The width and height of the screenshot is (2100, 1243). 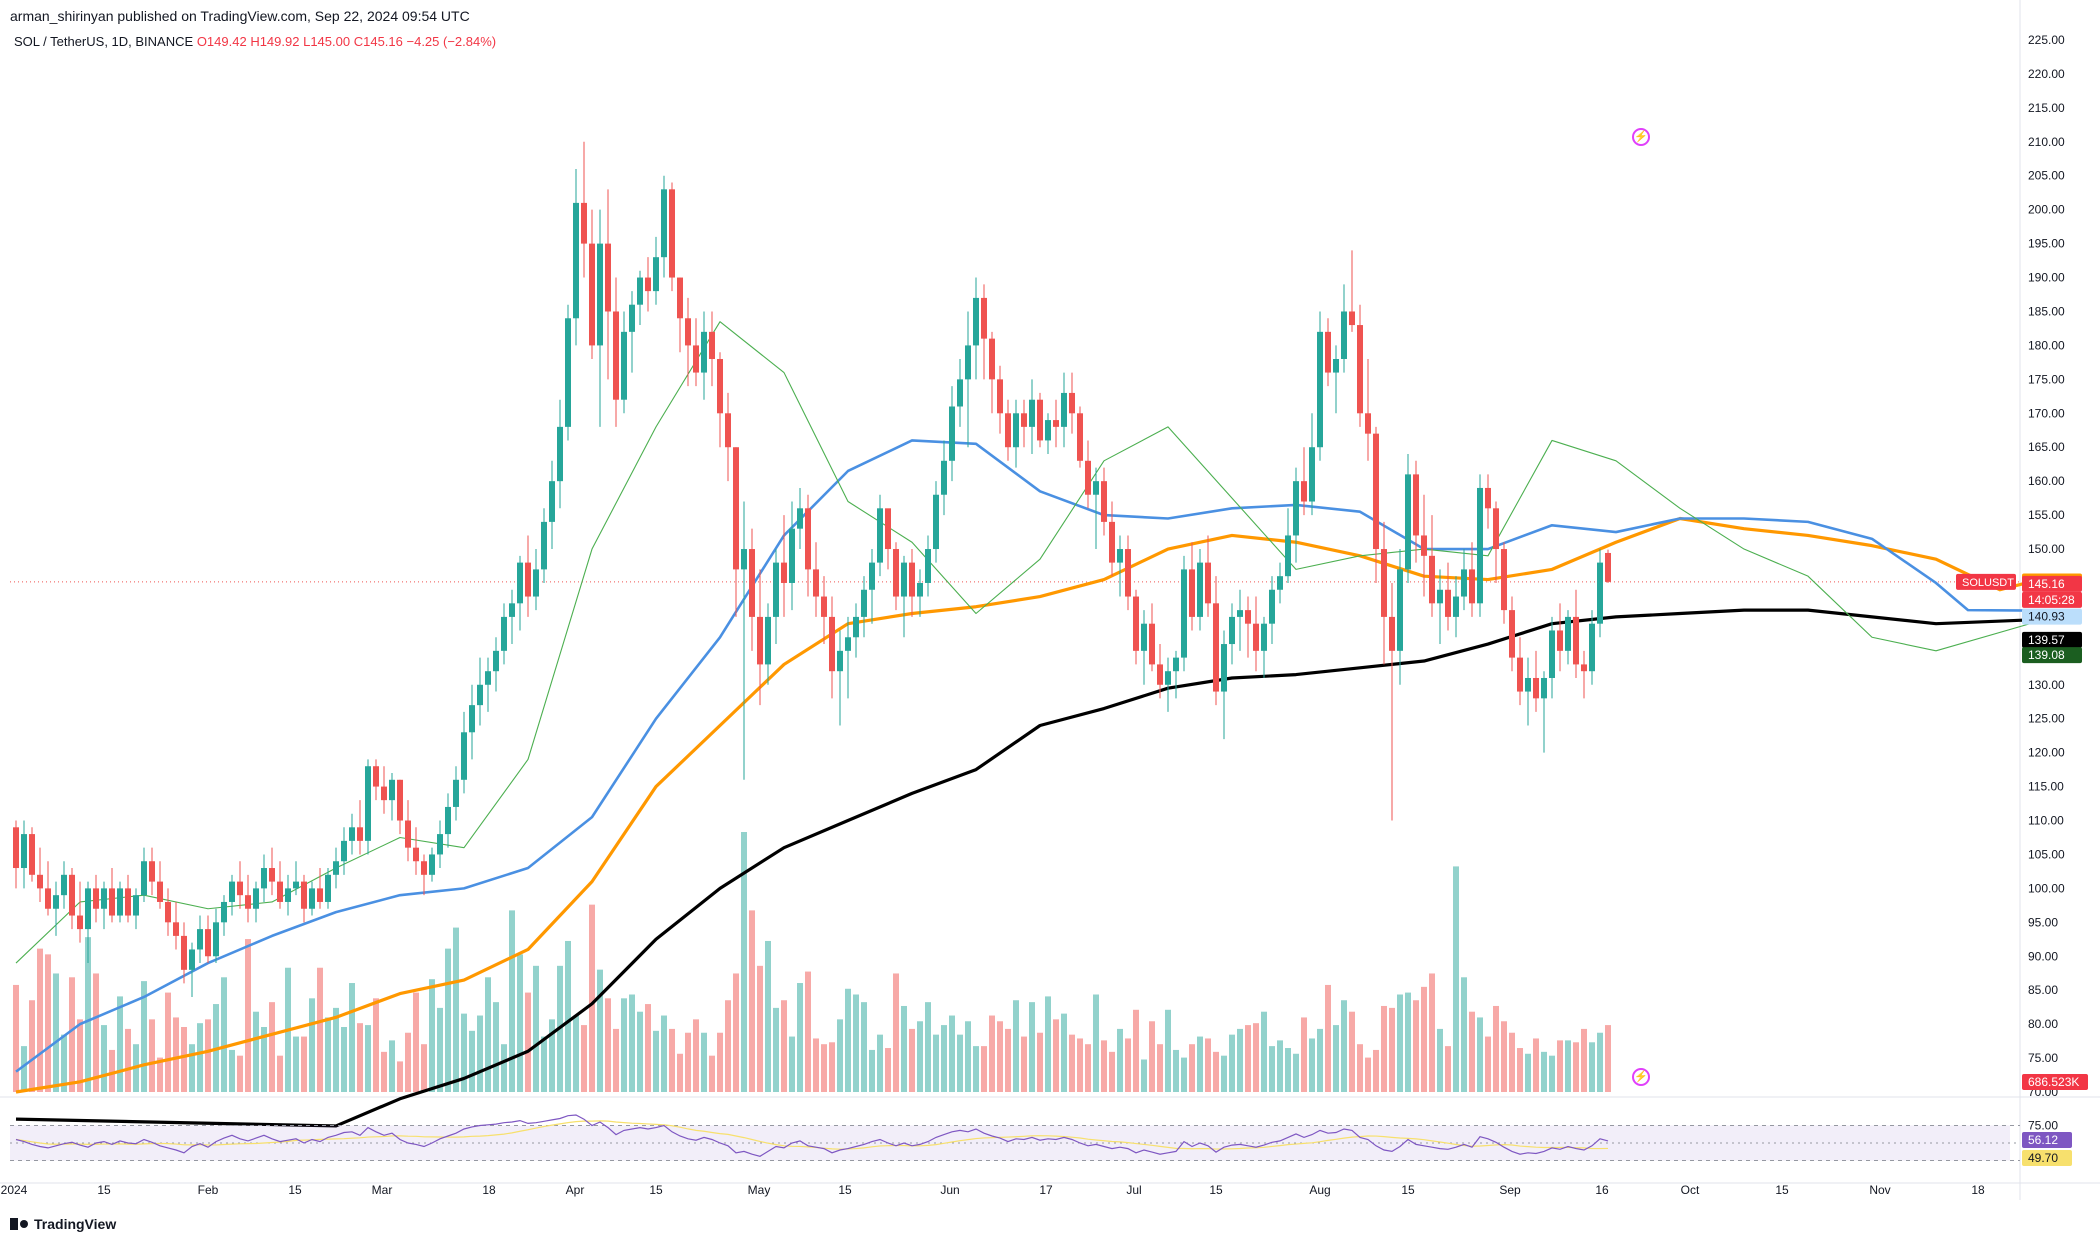 I want to click on high-value: H149.92, so click(x=275, y=41).